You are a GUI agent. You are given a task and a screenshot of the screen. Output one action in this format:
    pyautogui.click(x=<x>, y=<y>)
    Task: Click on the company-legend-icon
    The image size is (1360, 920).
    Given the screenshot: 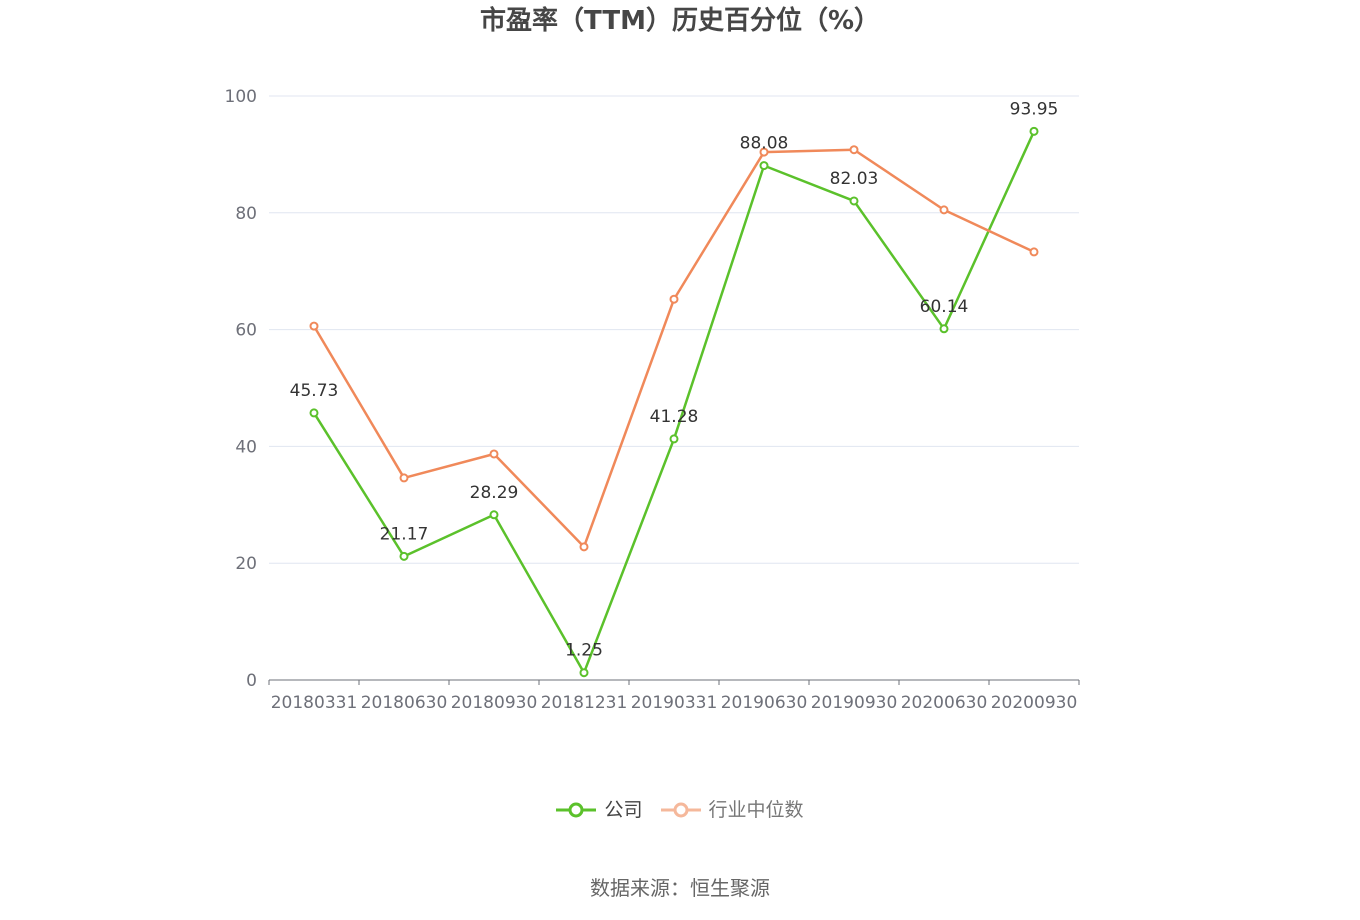 What is the action you would take?
    pyautogui.click(x=576, y=810)
    